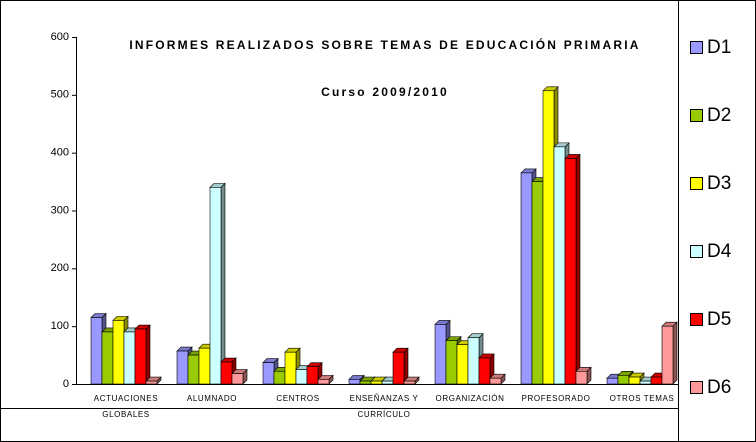 The height and width of the screenshot is (442, 756). I want to click on y-tick-label: 600, so click(60, 37).